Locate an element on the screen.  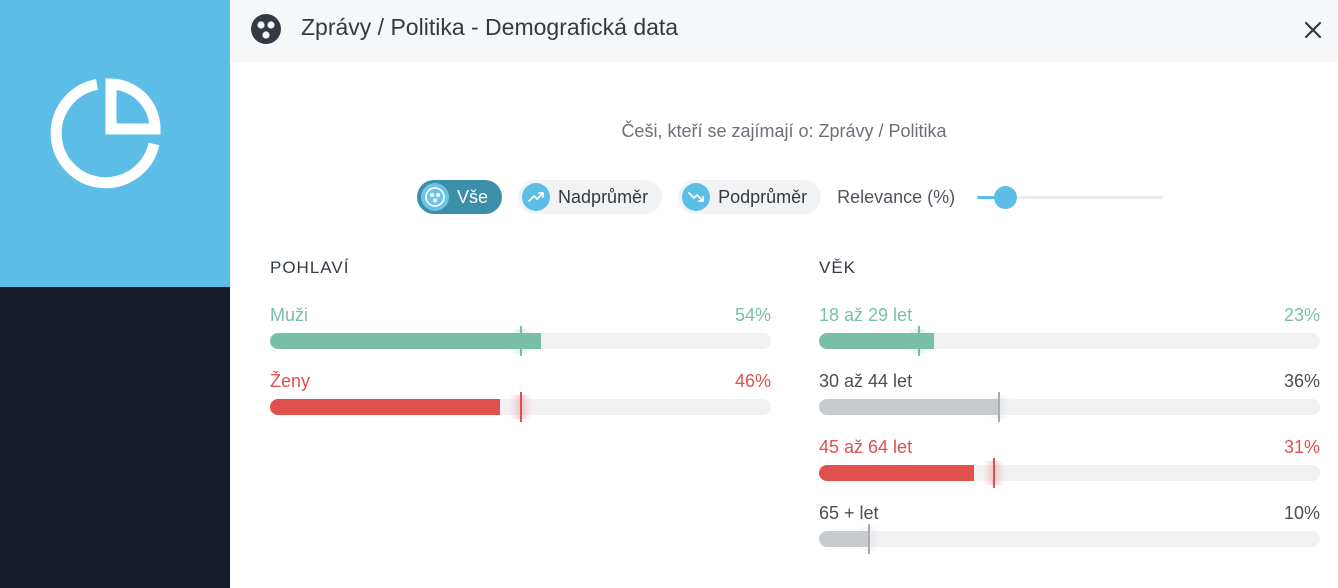
demographic-row: 18 až 29 let 23% is located at coordinates (1069, 330).